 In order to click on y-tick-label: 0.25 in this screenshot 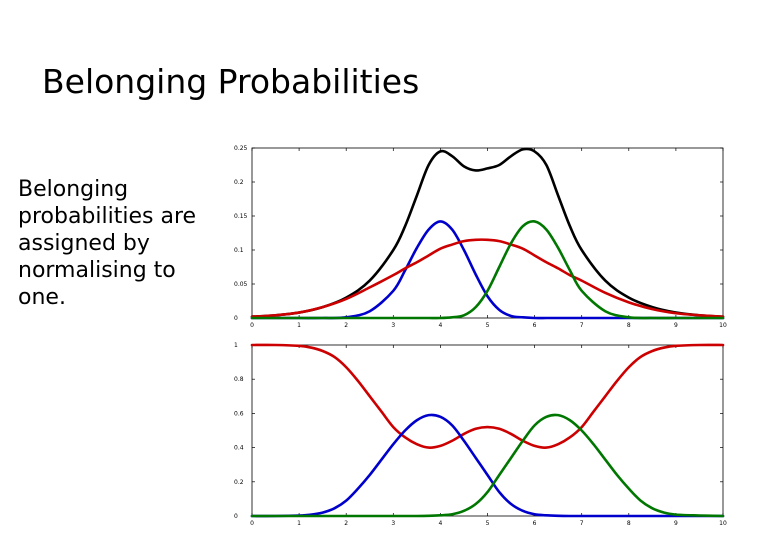, I will do `click(241, 148)`.